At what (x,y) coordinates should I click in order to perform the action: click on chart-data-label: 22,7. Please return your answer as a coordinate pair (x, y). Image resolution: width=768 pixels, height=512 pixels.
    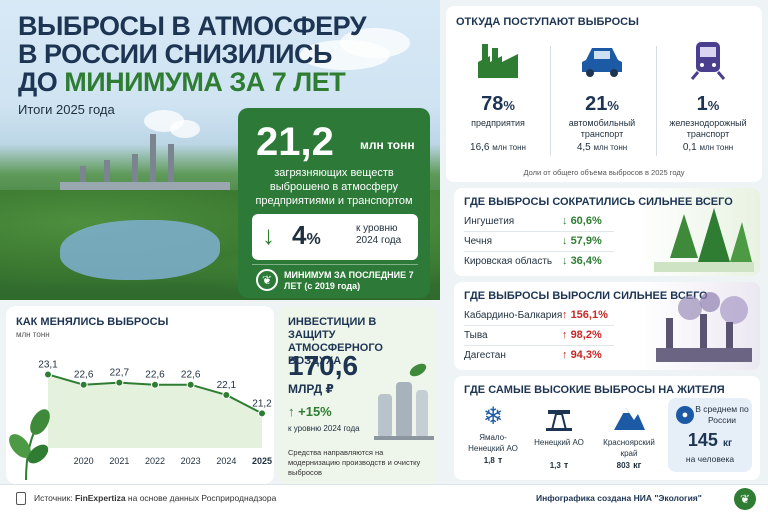
    Looking at the image, I should click on (120, 373).